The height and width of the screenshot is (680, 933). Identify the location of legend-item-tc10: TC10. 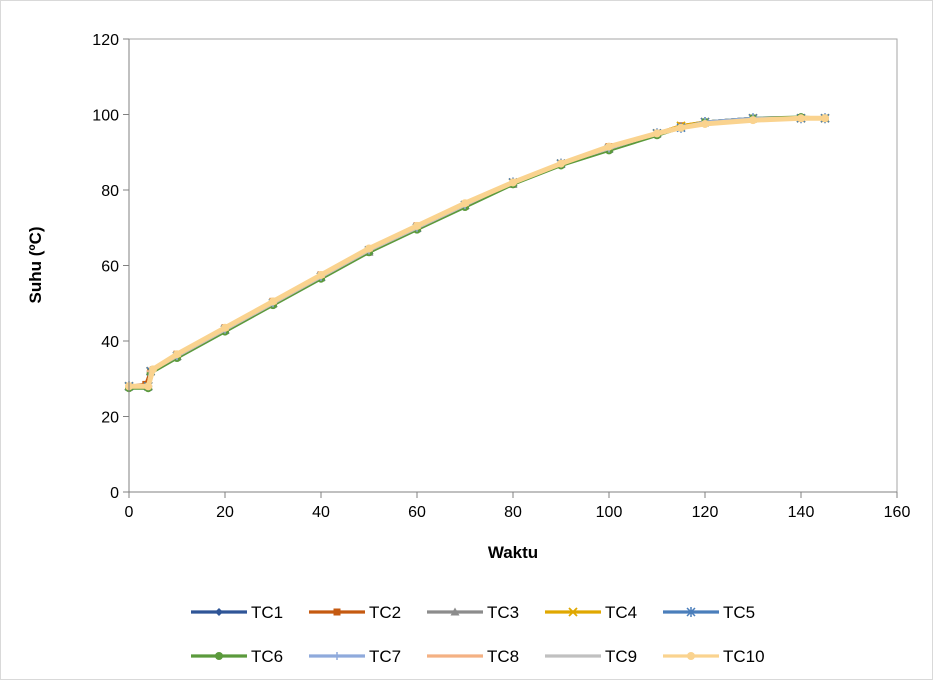
(714, 656).